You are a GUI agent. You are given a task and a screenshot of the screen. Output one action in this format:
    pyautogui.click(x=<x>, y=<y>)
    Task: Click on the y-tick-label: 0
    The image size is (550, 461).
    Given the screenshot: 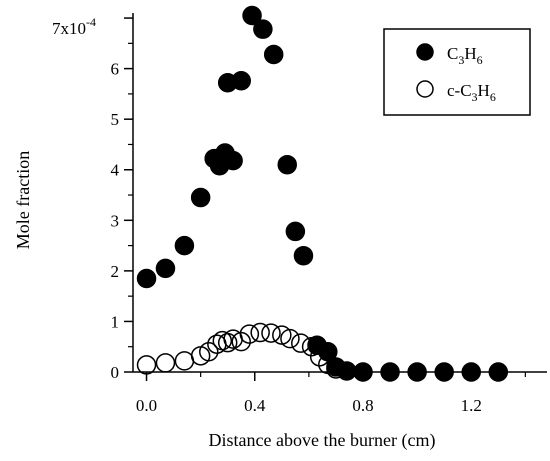 What is the action you would take?
    pyautogui.click(x=115, y=372)
    